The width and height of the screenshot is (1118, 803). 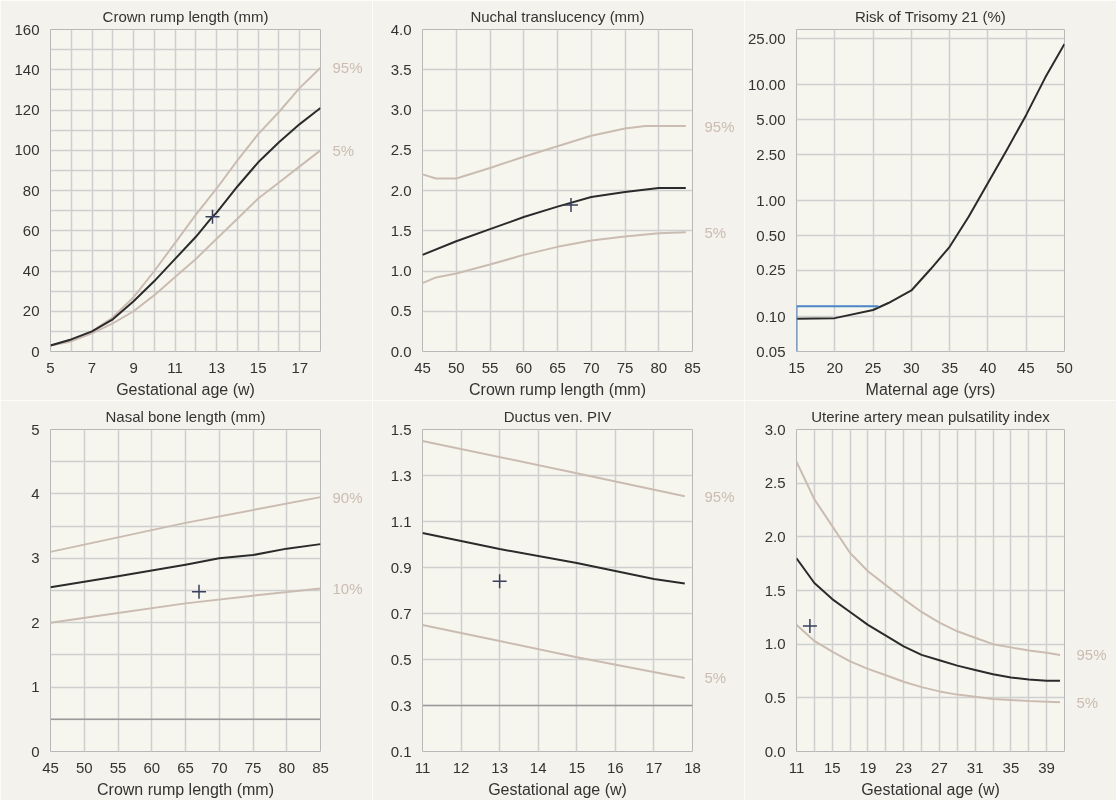 I want to click on chart-title: Nasal bone length (mm), so click(x=185, y=416).